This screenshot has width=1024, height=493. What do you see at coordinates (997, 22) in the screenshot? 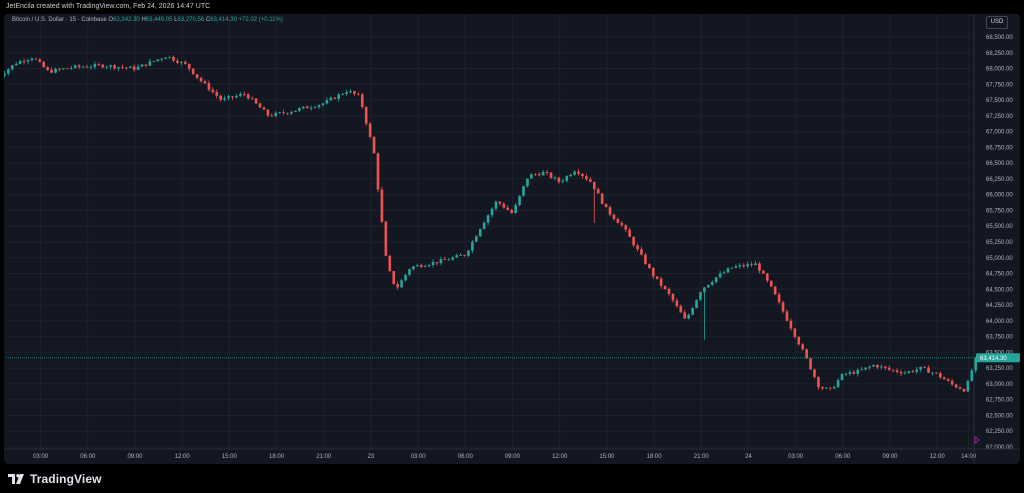
I see `currency-button: USD` at bounding box center [997, 22].